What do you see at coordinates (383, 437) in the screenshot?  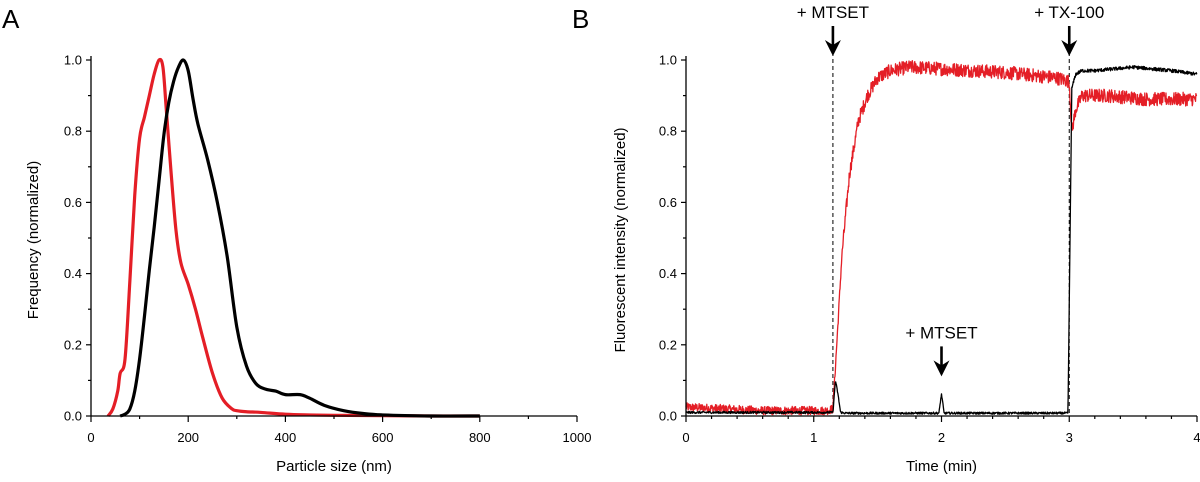 I see `x-tick-label: 600` at bounding box center [383, 437].